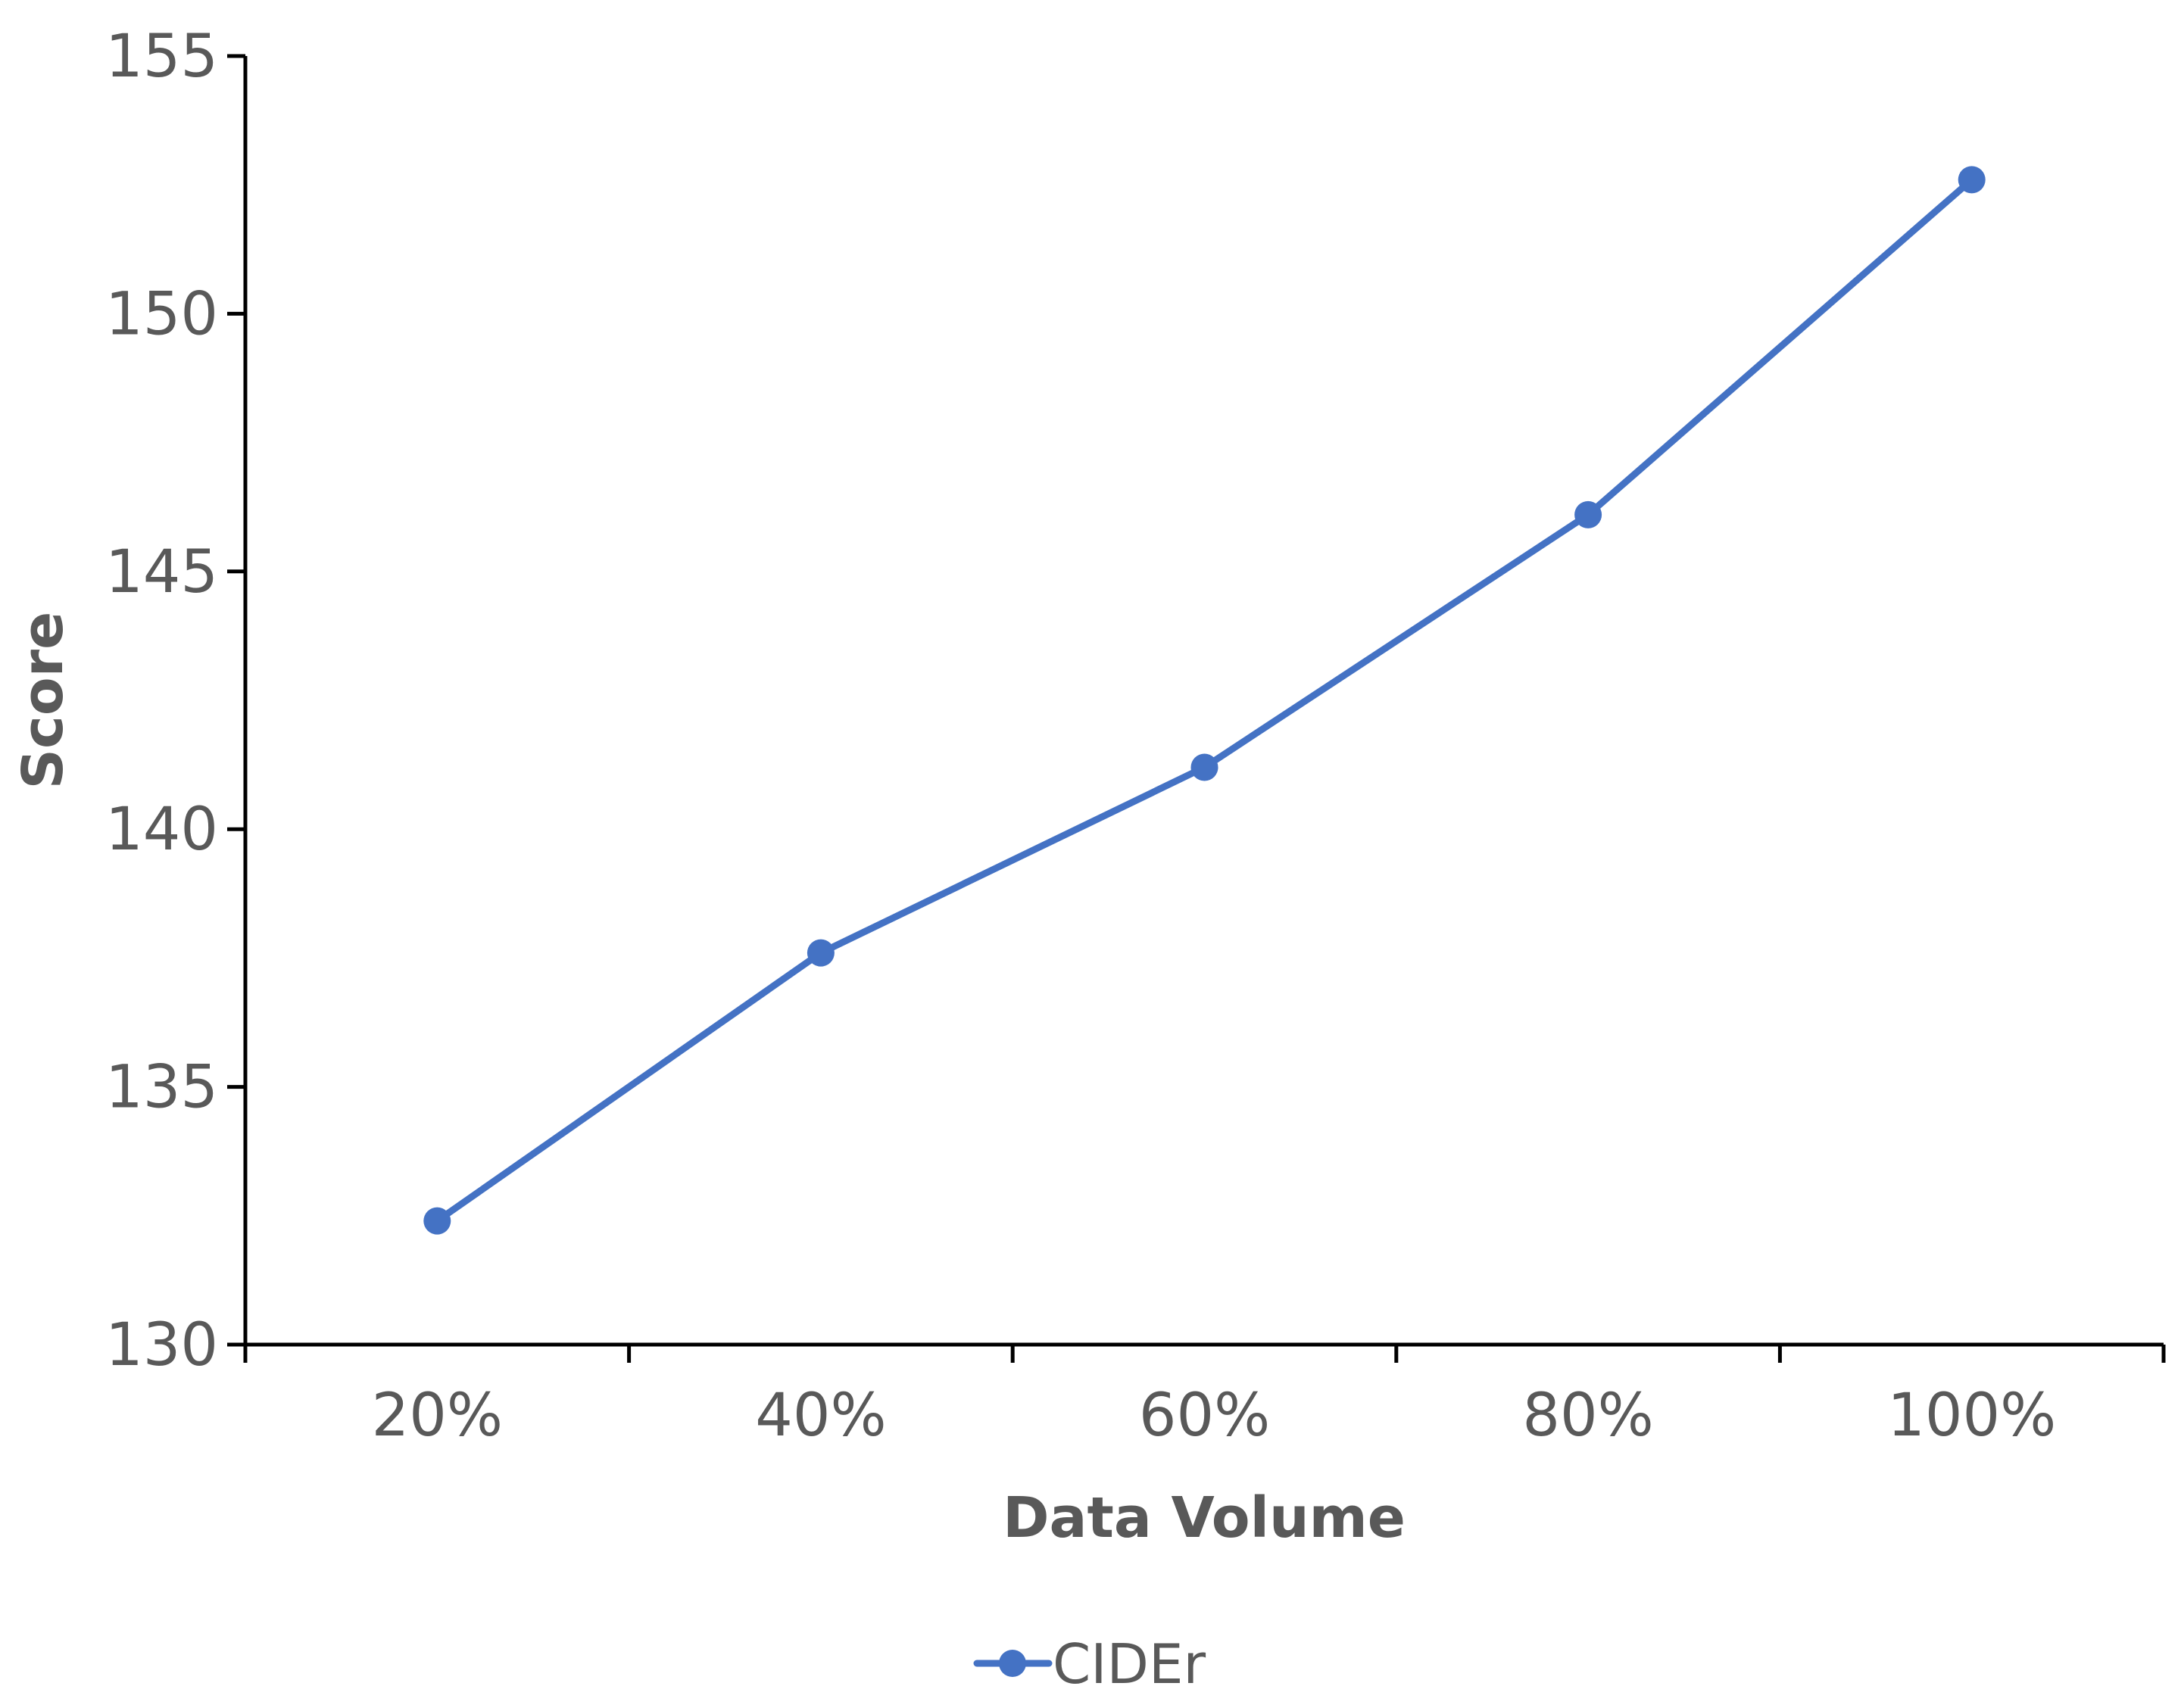  I want to click on y-tick-label: 130, so click(161, 1345).